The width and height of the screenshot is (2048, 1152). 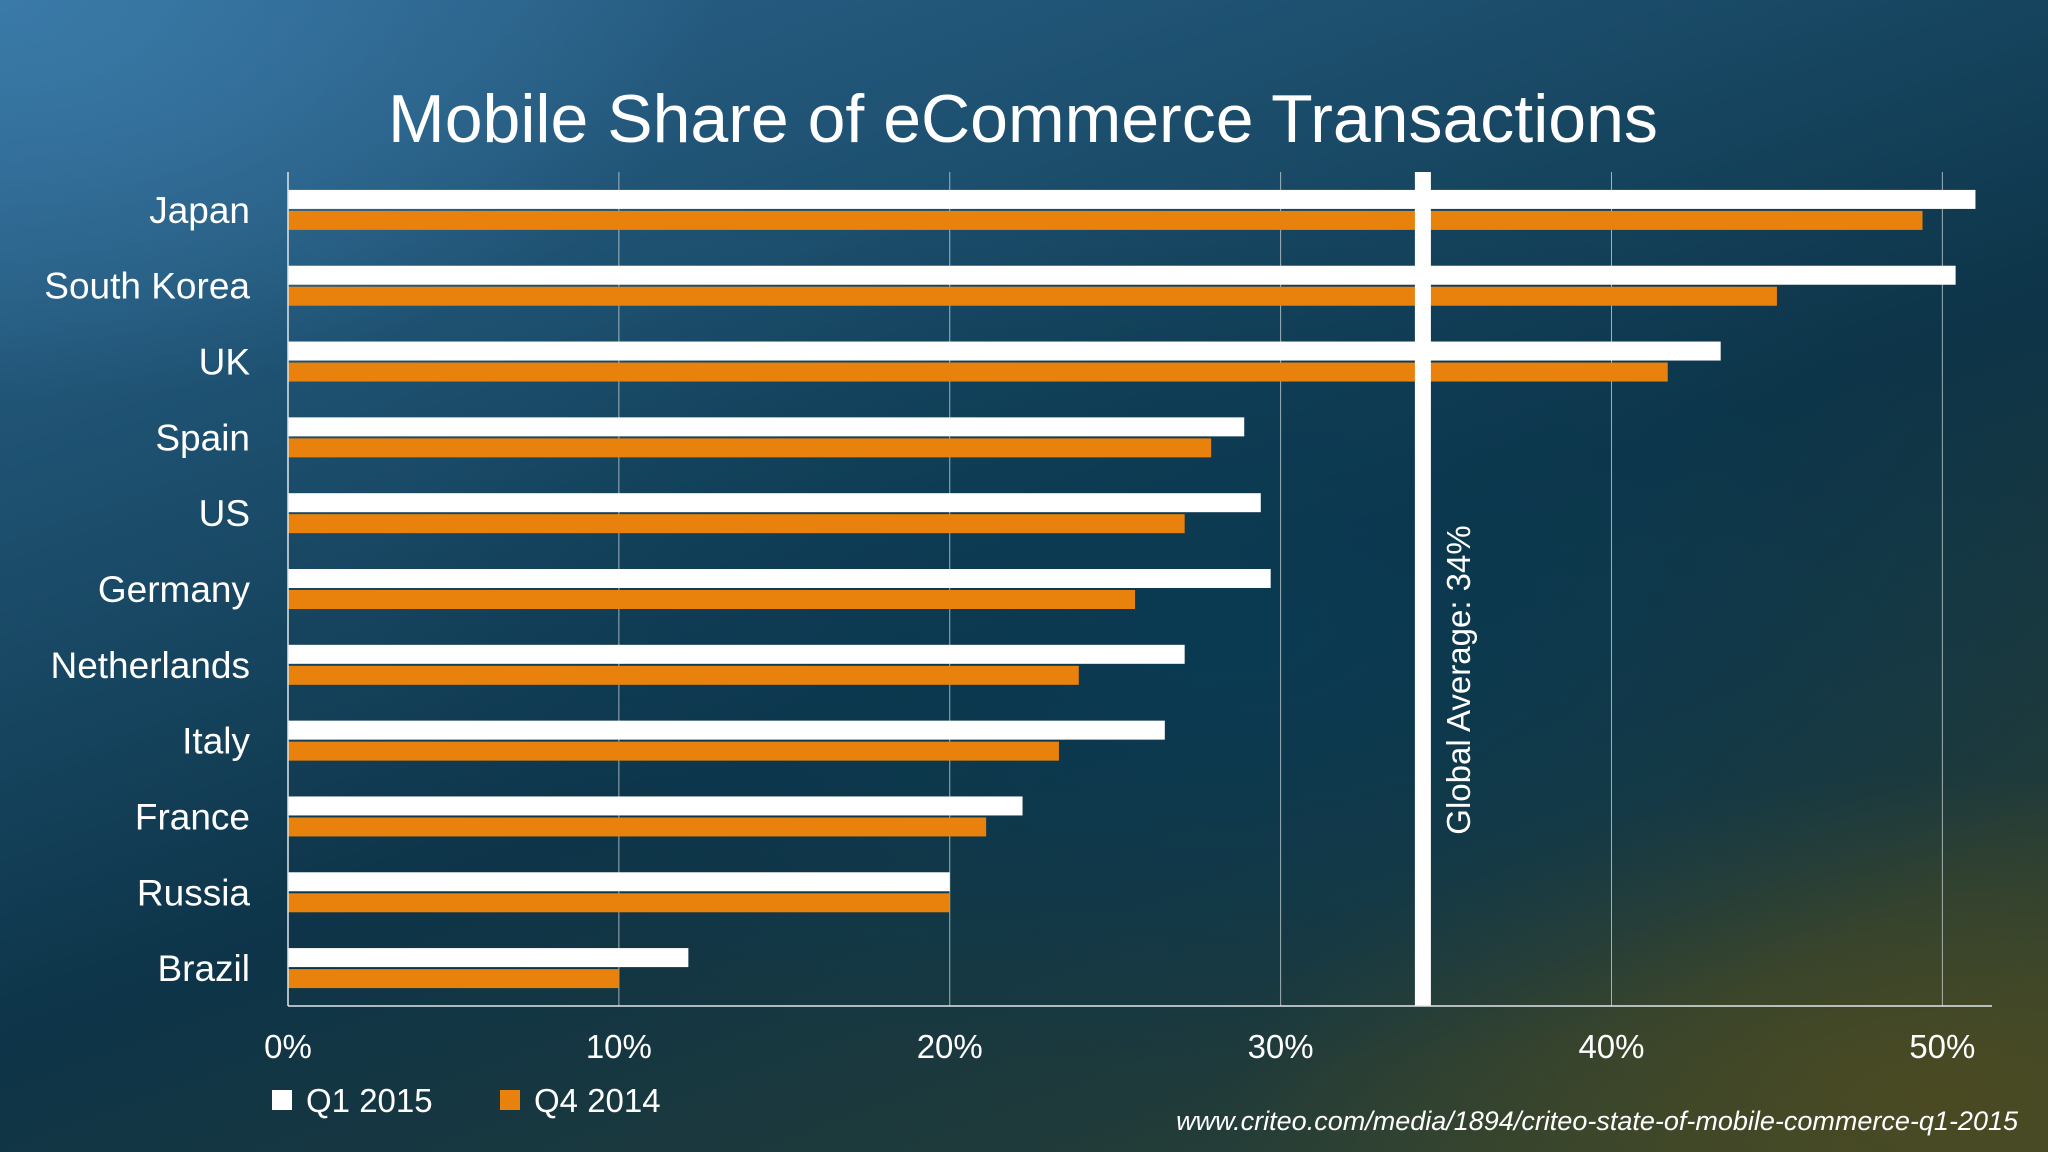 What do you see at coordinates (174, 589) in the screenshot?
I see `category-label: Germany` at bounding box center [174, 589].